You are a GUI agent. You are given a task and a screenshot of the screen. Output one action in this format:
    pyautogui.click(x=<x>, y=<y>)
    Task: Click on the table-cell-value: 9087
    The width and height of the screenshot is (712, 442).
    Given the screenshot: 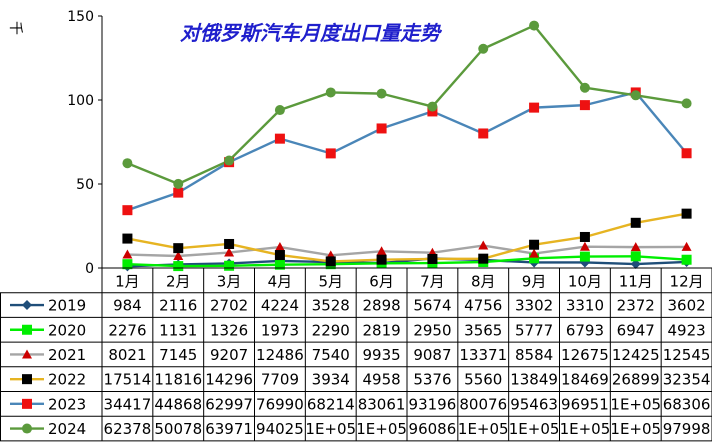 What is the action you would take?
    pyautogui.click(x=432, y=355)
    